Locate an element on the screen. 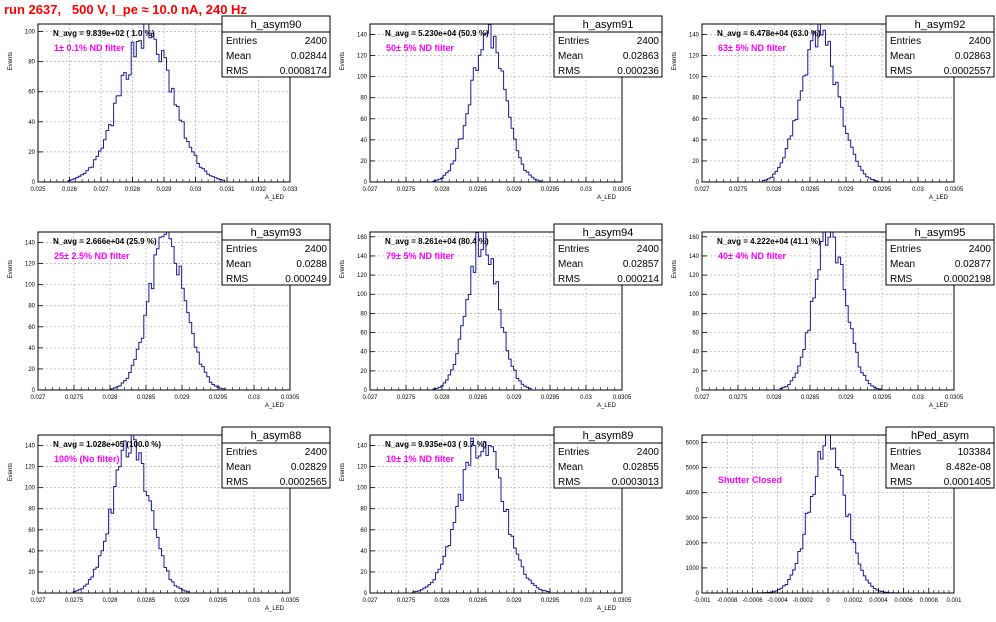  stats-title: h_asym95 is located at coordinates (940, 233).